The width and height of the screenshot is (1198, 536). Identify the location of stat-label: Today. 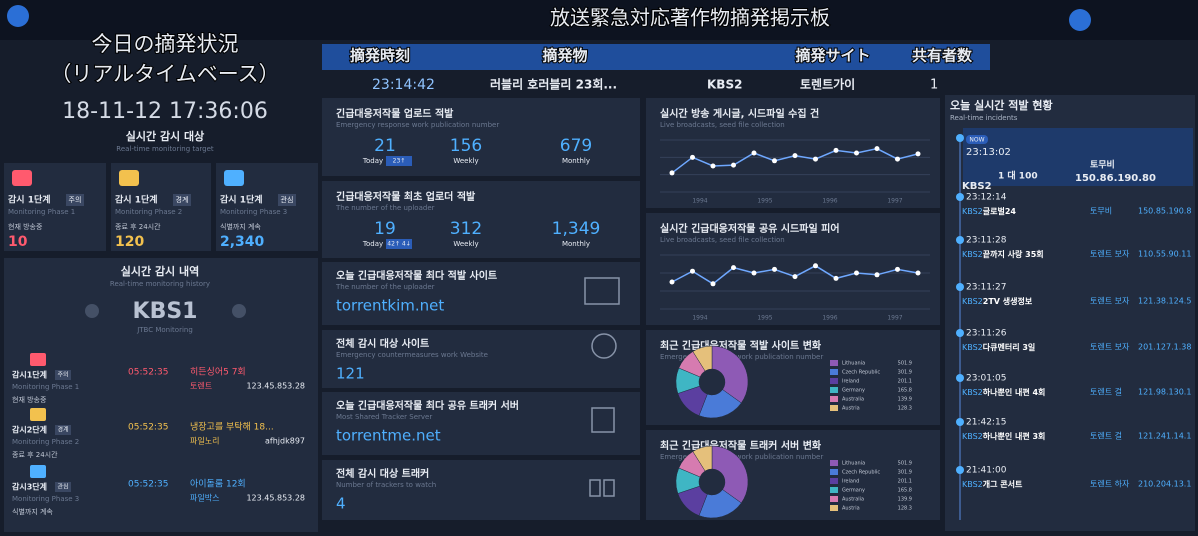
(372, 244).